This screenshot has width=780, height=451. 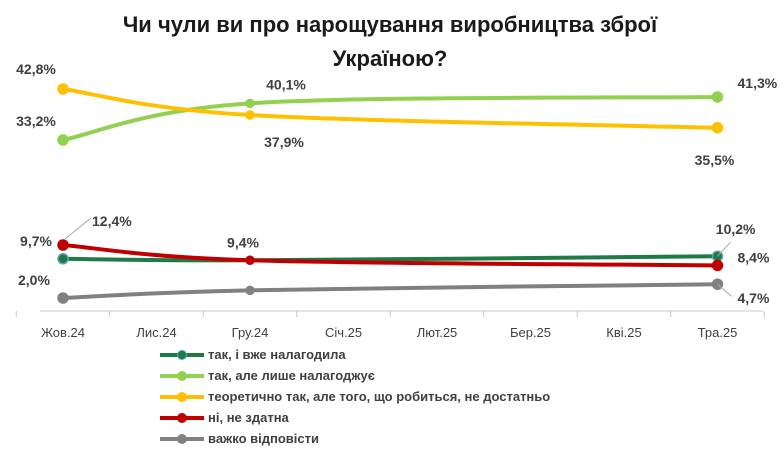 What do you see at coordinates (758, 83) in the screenshot?
I see `data-label: 41,3%` at bounding box center [758, 83].